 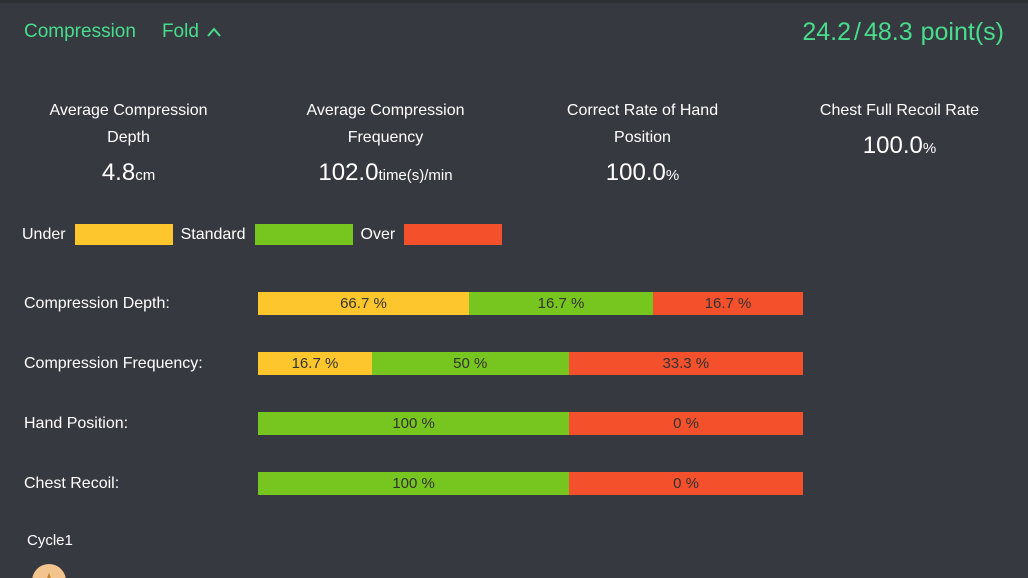 I want to click on legend-label: Under, so click(x=44, y=234).